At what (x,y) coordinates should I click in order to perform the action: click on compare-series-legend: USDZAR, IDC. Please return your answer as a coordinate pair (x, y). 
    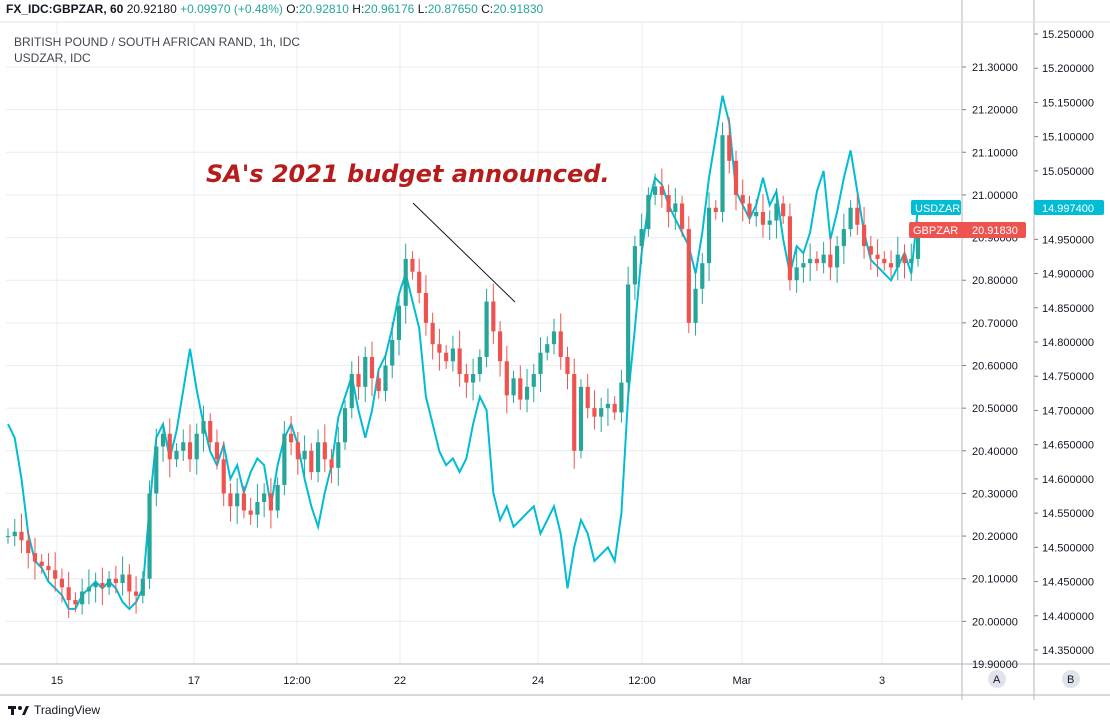
    Looking at the image, I should click on (52, 58).